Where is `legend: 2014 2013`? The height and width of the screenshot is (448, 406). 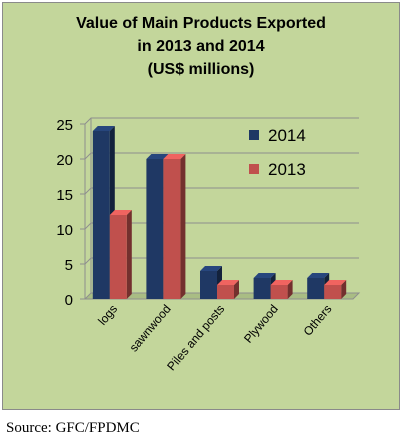 legend: 2014 2013 is located at coordinates (277, 152).